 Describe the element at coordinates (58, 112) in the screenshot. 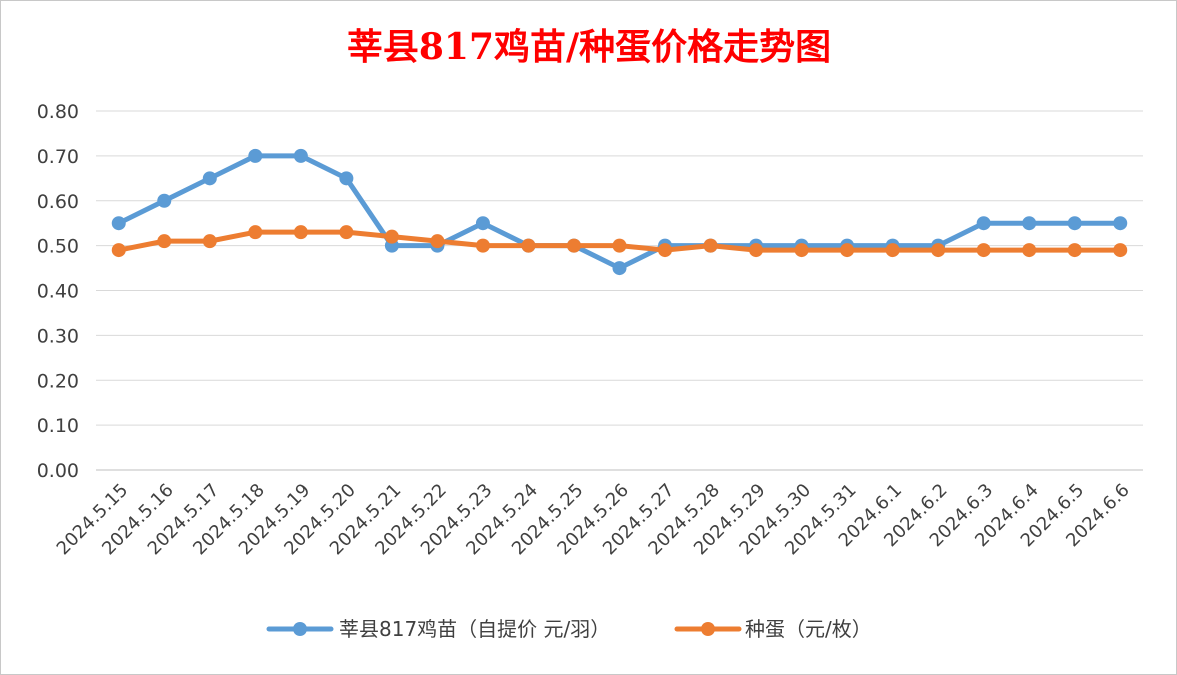

I see `y-tick-label: 0.80` at that location.